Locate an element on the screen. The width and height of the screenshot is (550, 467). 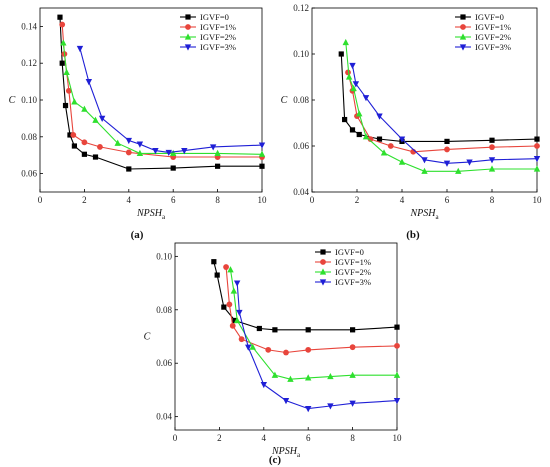
panel-label-b: (b) is located at coordinates (413, 235).